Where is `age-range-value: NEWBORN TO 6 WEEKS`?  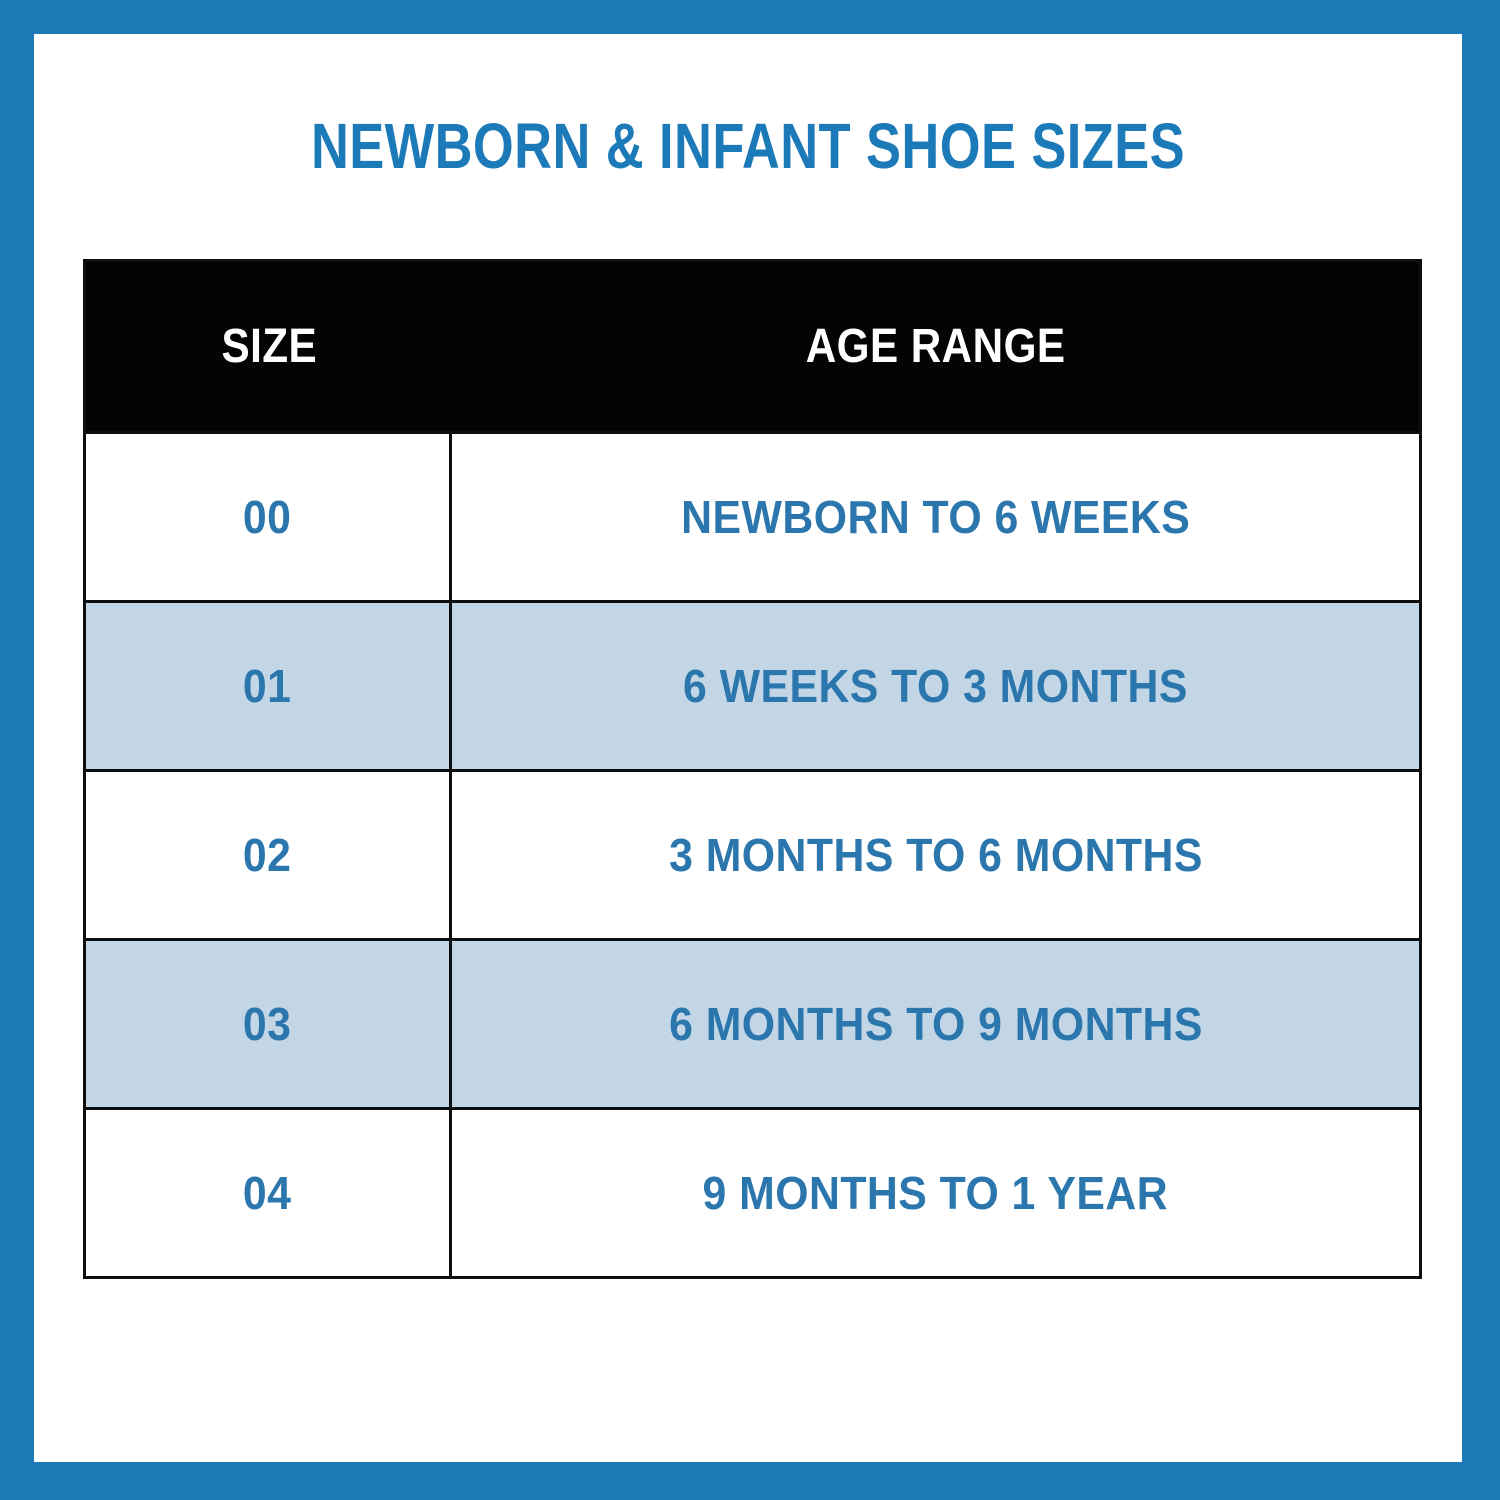 age-range-value: NEWBORN TO 6 WEEKS is located at coordinates (935, 517).